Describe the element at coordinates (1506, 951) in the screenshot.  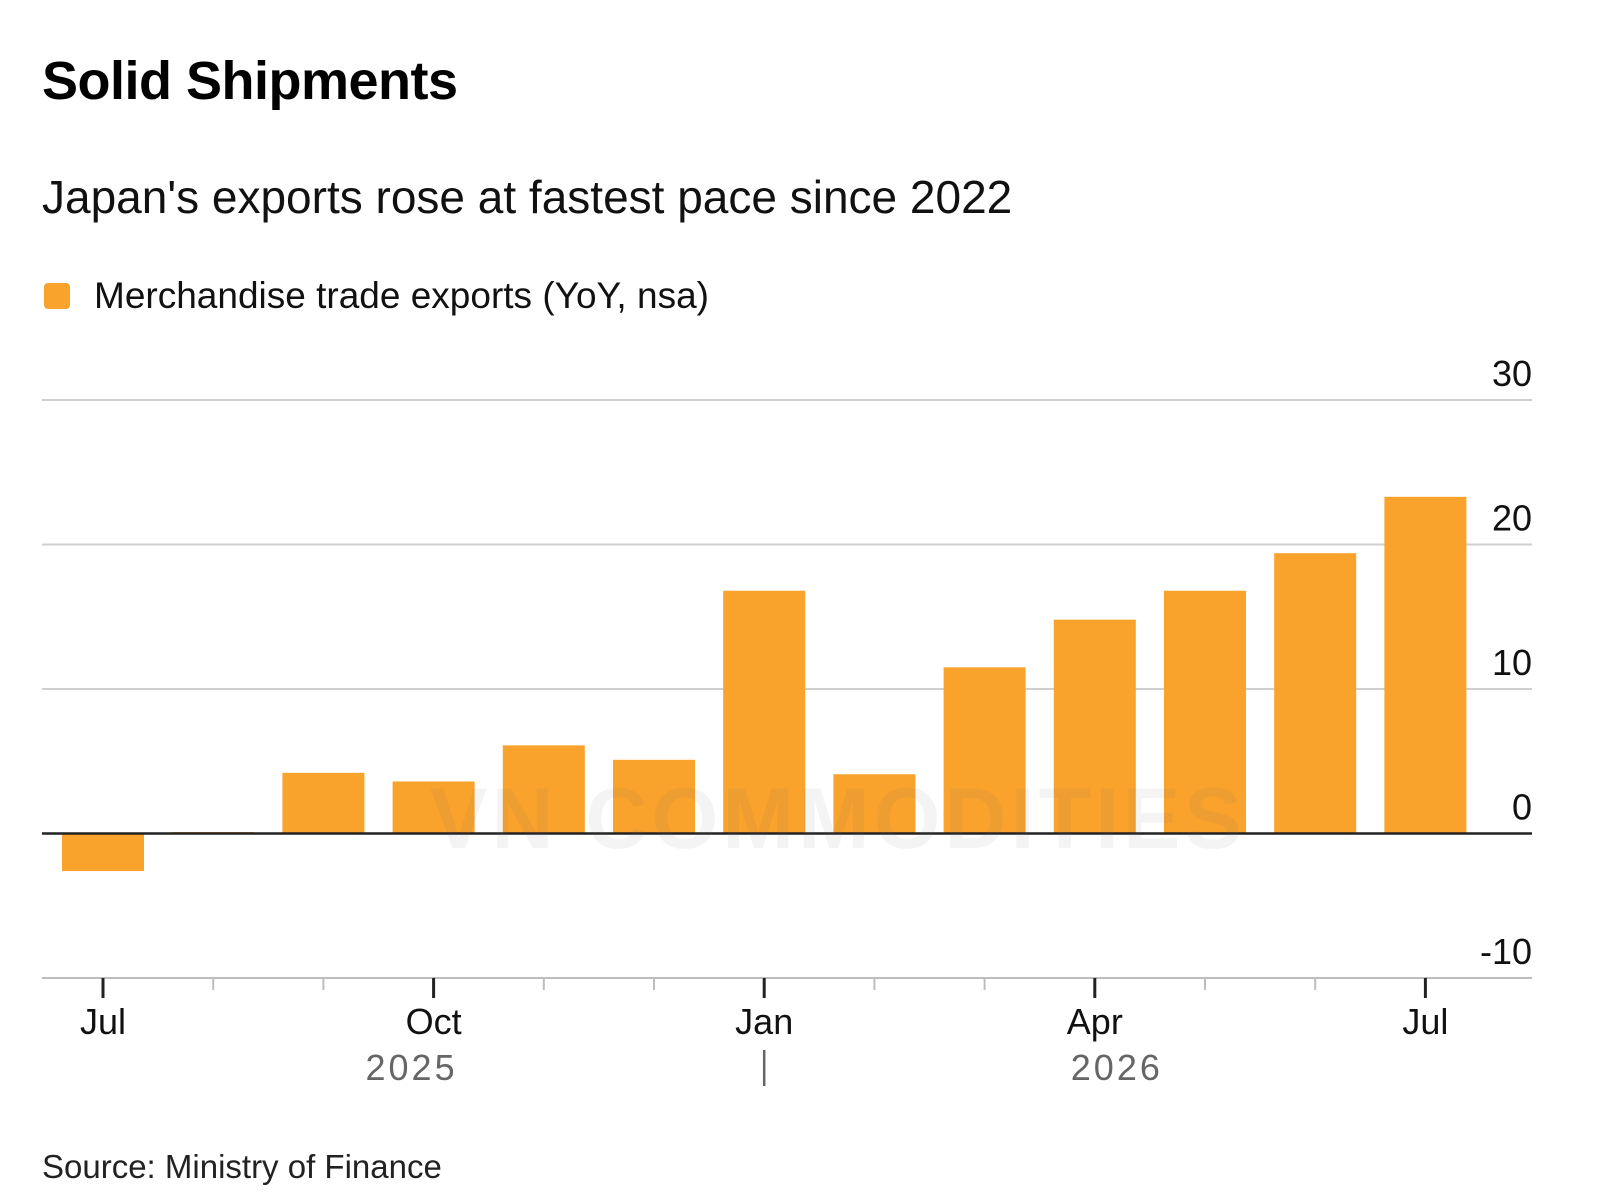
I see `y-tick-label: -10` at that location.